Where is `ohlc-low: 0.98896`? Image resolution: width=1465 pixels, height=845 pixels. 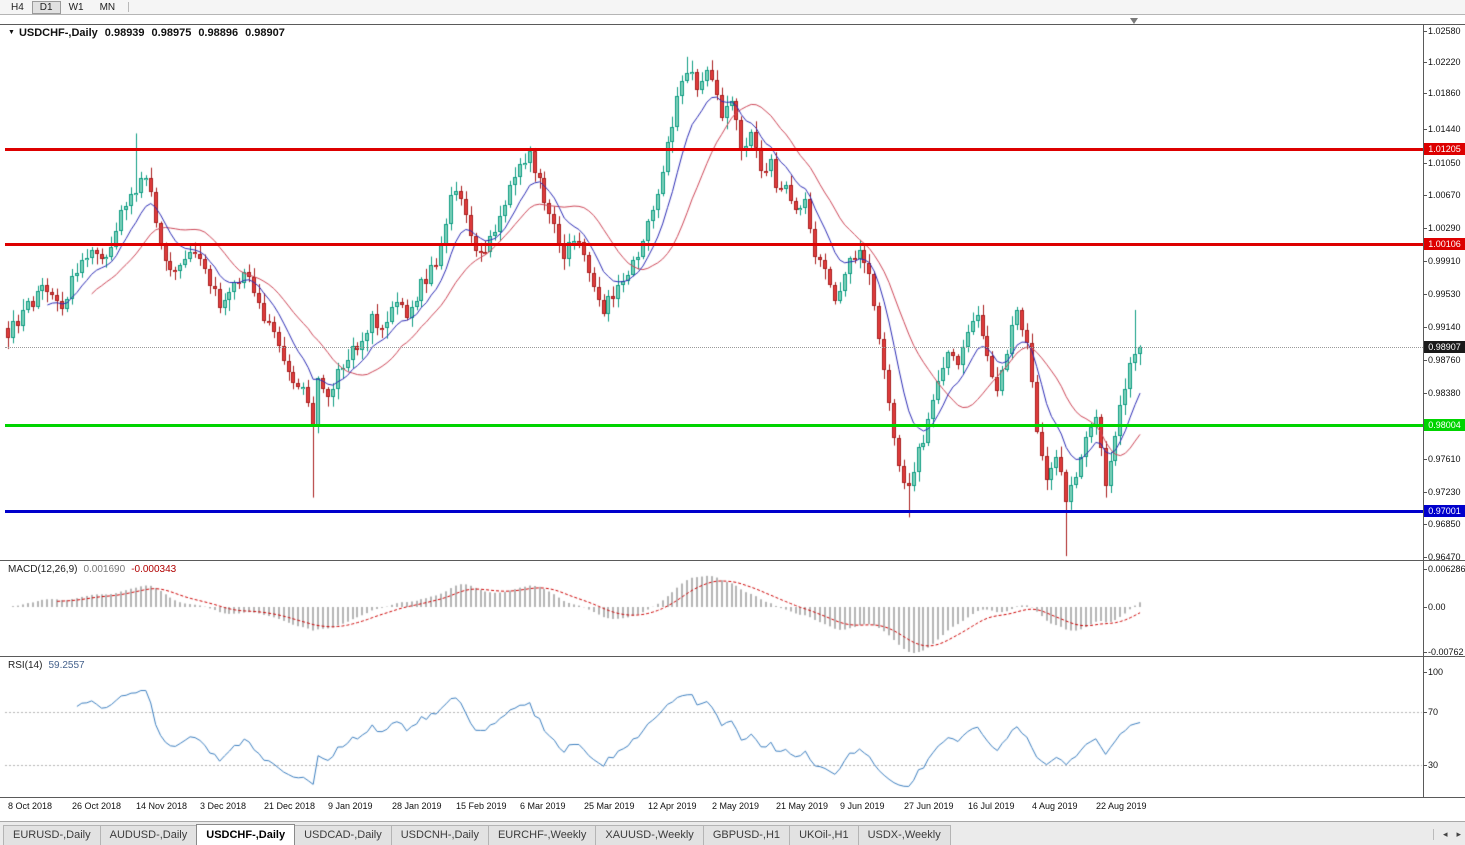 ohlc-low: 0.98896 is located at coordinates (218, 33).